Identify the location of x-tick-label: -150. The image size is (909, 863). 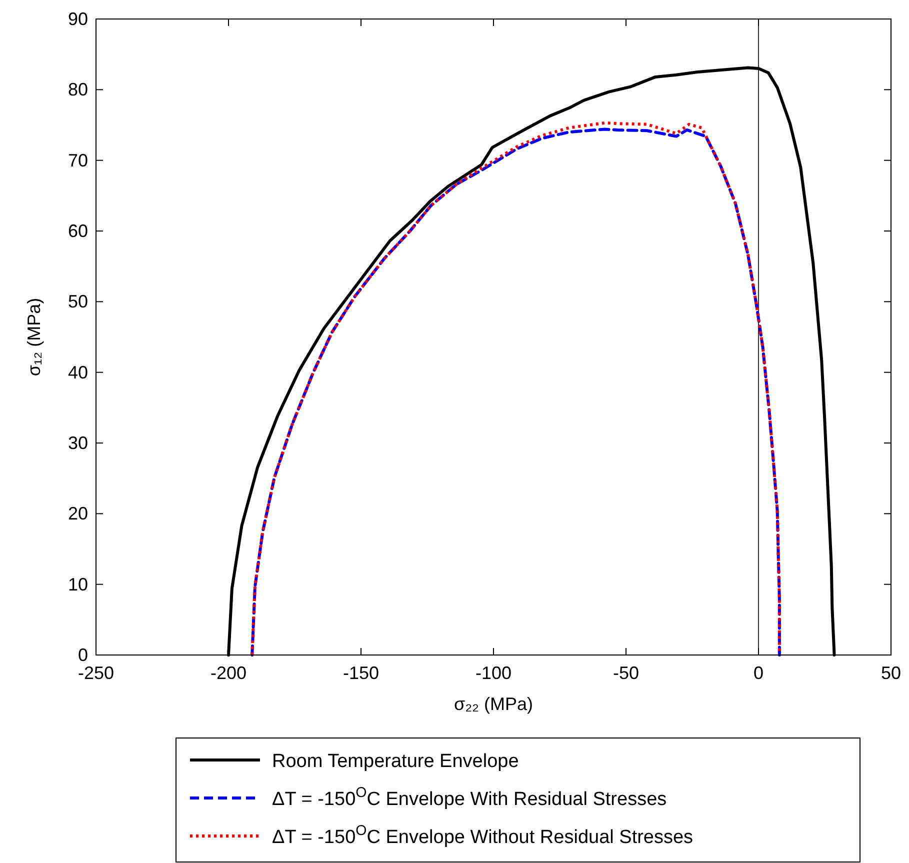
(361, 673).